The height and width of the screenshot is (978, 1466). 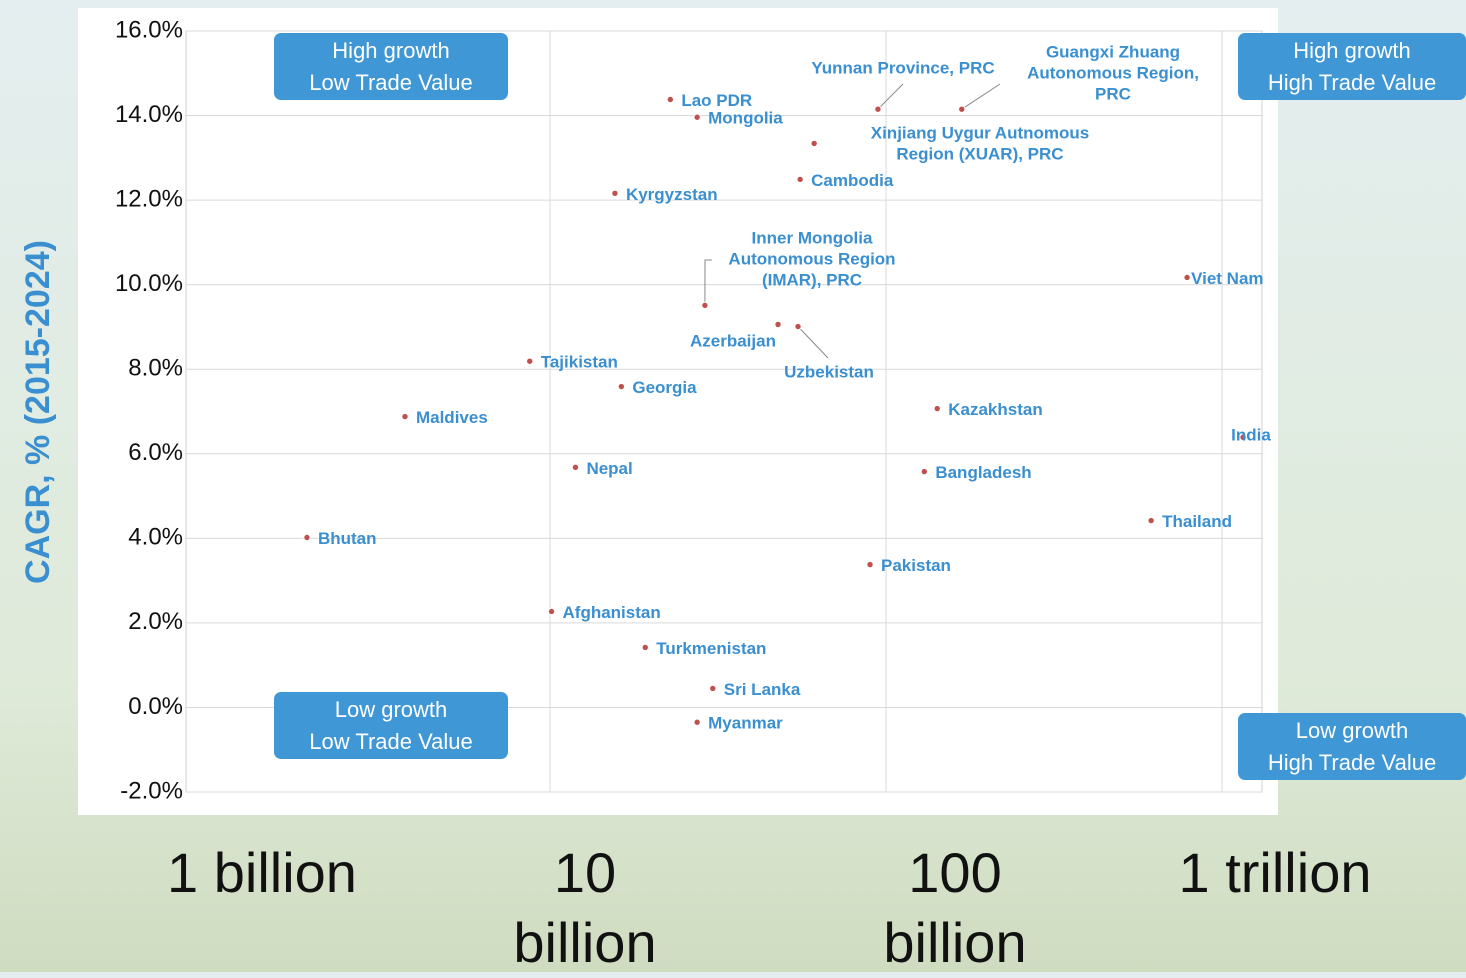 I want to click on point-label: PRC, so click(x=1113, y=93).